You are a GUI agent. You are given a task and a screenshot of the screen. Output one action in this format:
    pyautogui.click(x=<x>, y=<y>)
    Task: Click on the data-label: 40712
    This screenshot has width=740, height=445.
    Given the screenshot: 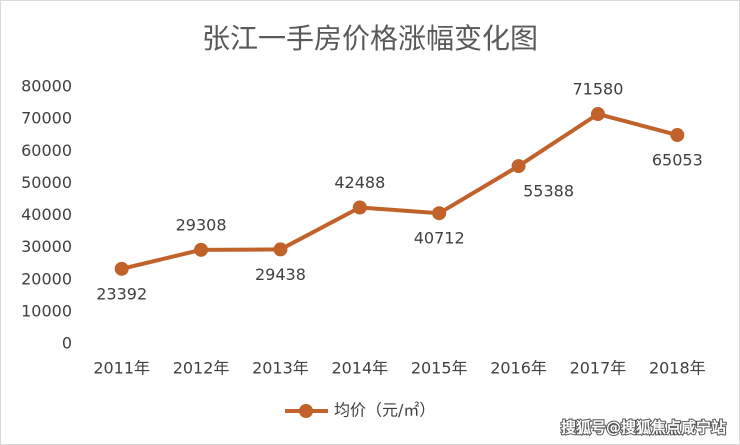 What is the action you would take?
    pyautogui.click(x=439, y=238)
    